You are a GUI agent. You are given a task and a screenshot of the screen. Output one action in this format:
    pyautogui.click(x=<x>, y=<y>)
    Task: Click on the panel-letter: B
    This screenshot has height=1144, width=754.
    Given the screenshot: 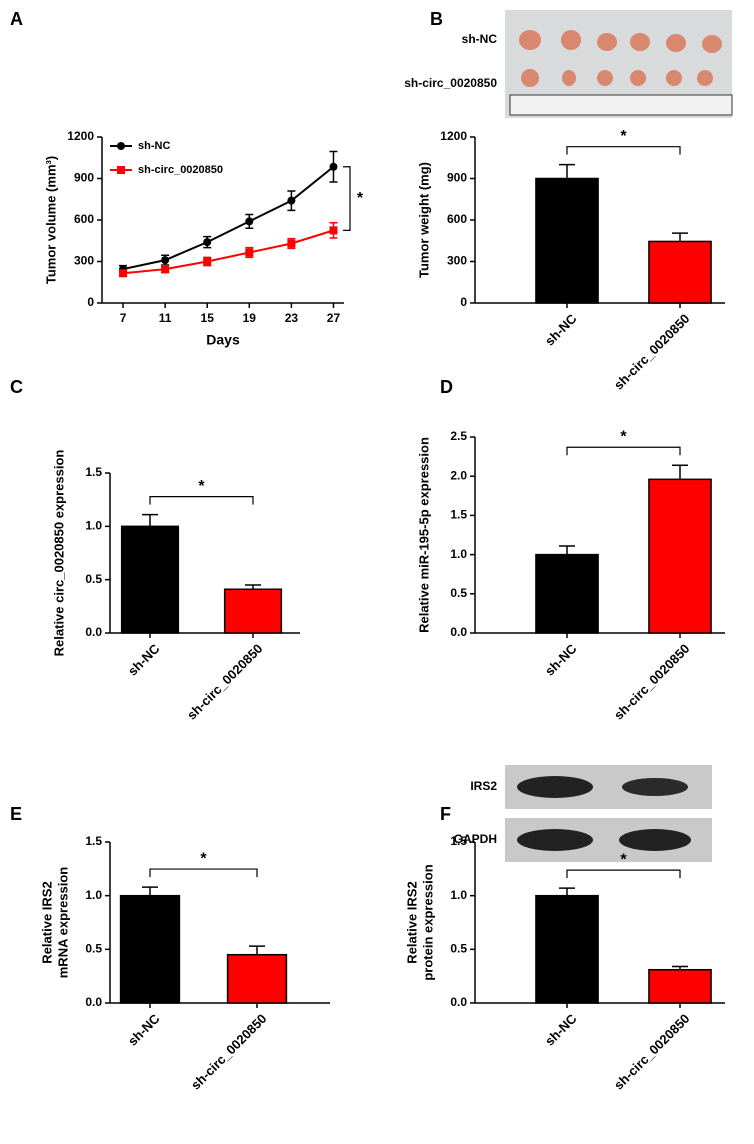 What is the action you would take?
    pyautogui.click(x=436, y=19)
    